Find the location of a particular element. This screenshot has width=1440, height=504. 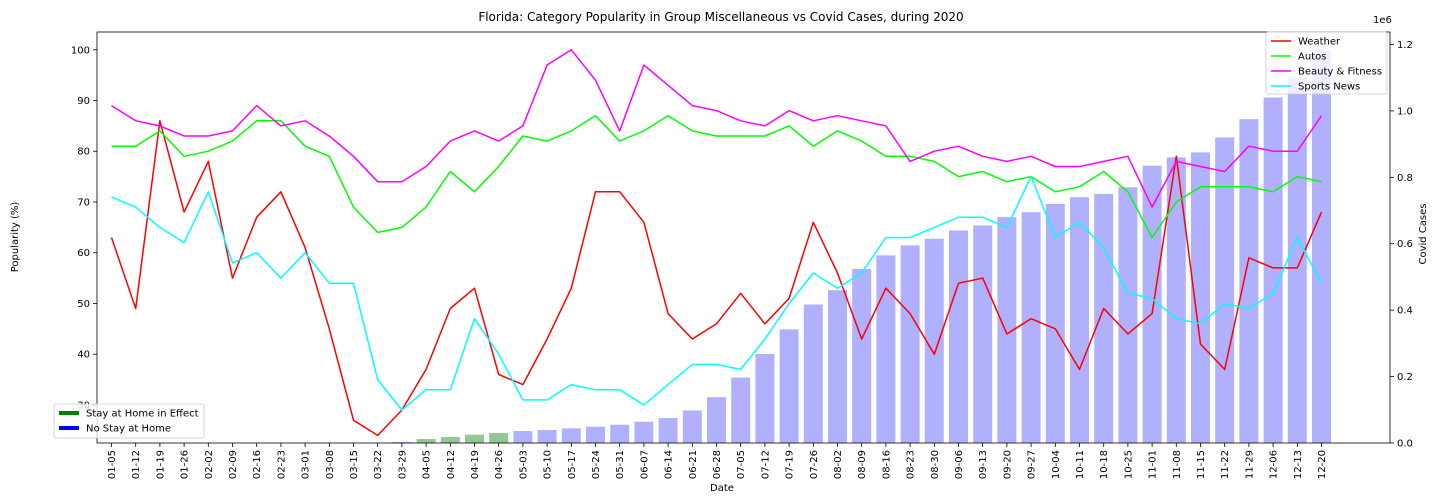

x-tick-label: 05-24 is located at coordinates (596, 464).